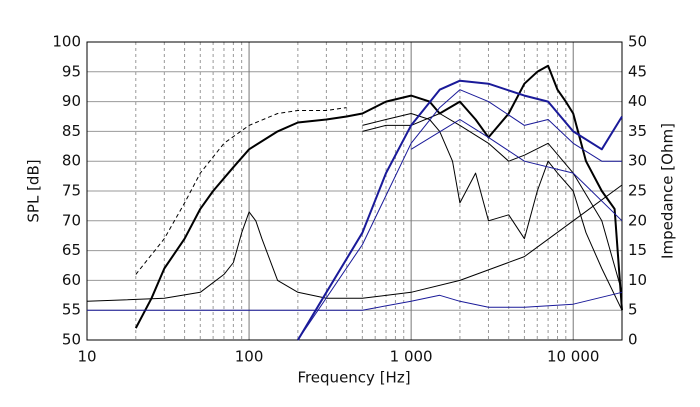 This screenshot has height=407, width=700. Describe the element at coordinates (411, 357) in the screenshot. I see `x-tick-label: 1 000` at that location.